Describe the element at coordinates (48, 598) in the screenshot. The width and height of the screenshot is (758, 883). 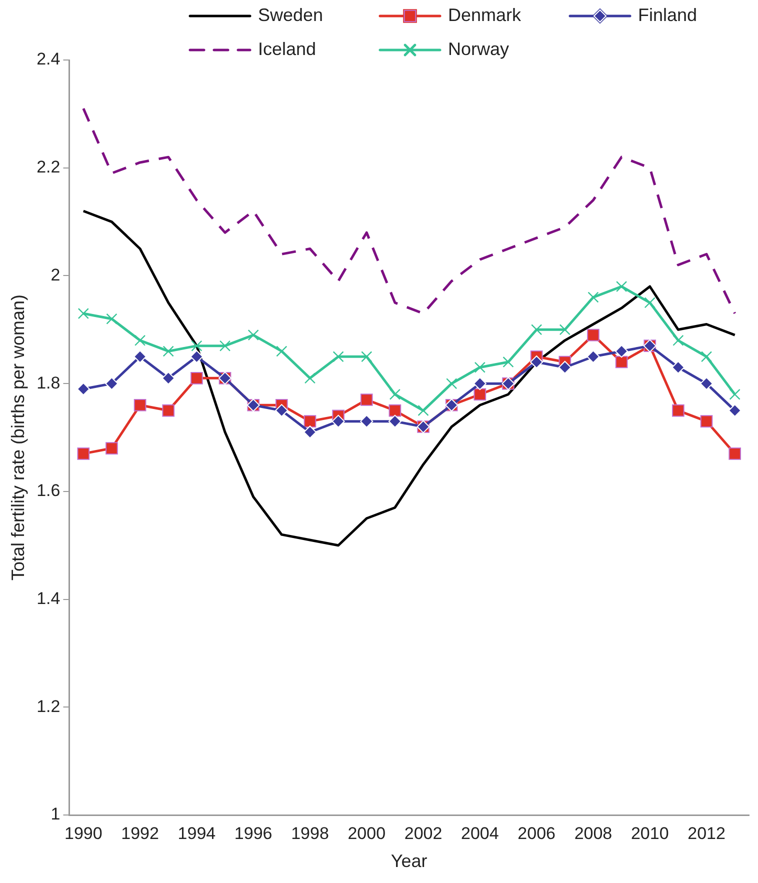
I see `y-tick-label: 1.4` at that location.